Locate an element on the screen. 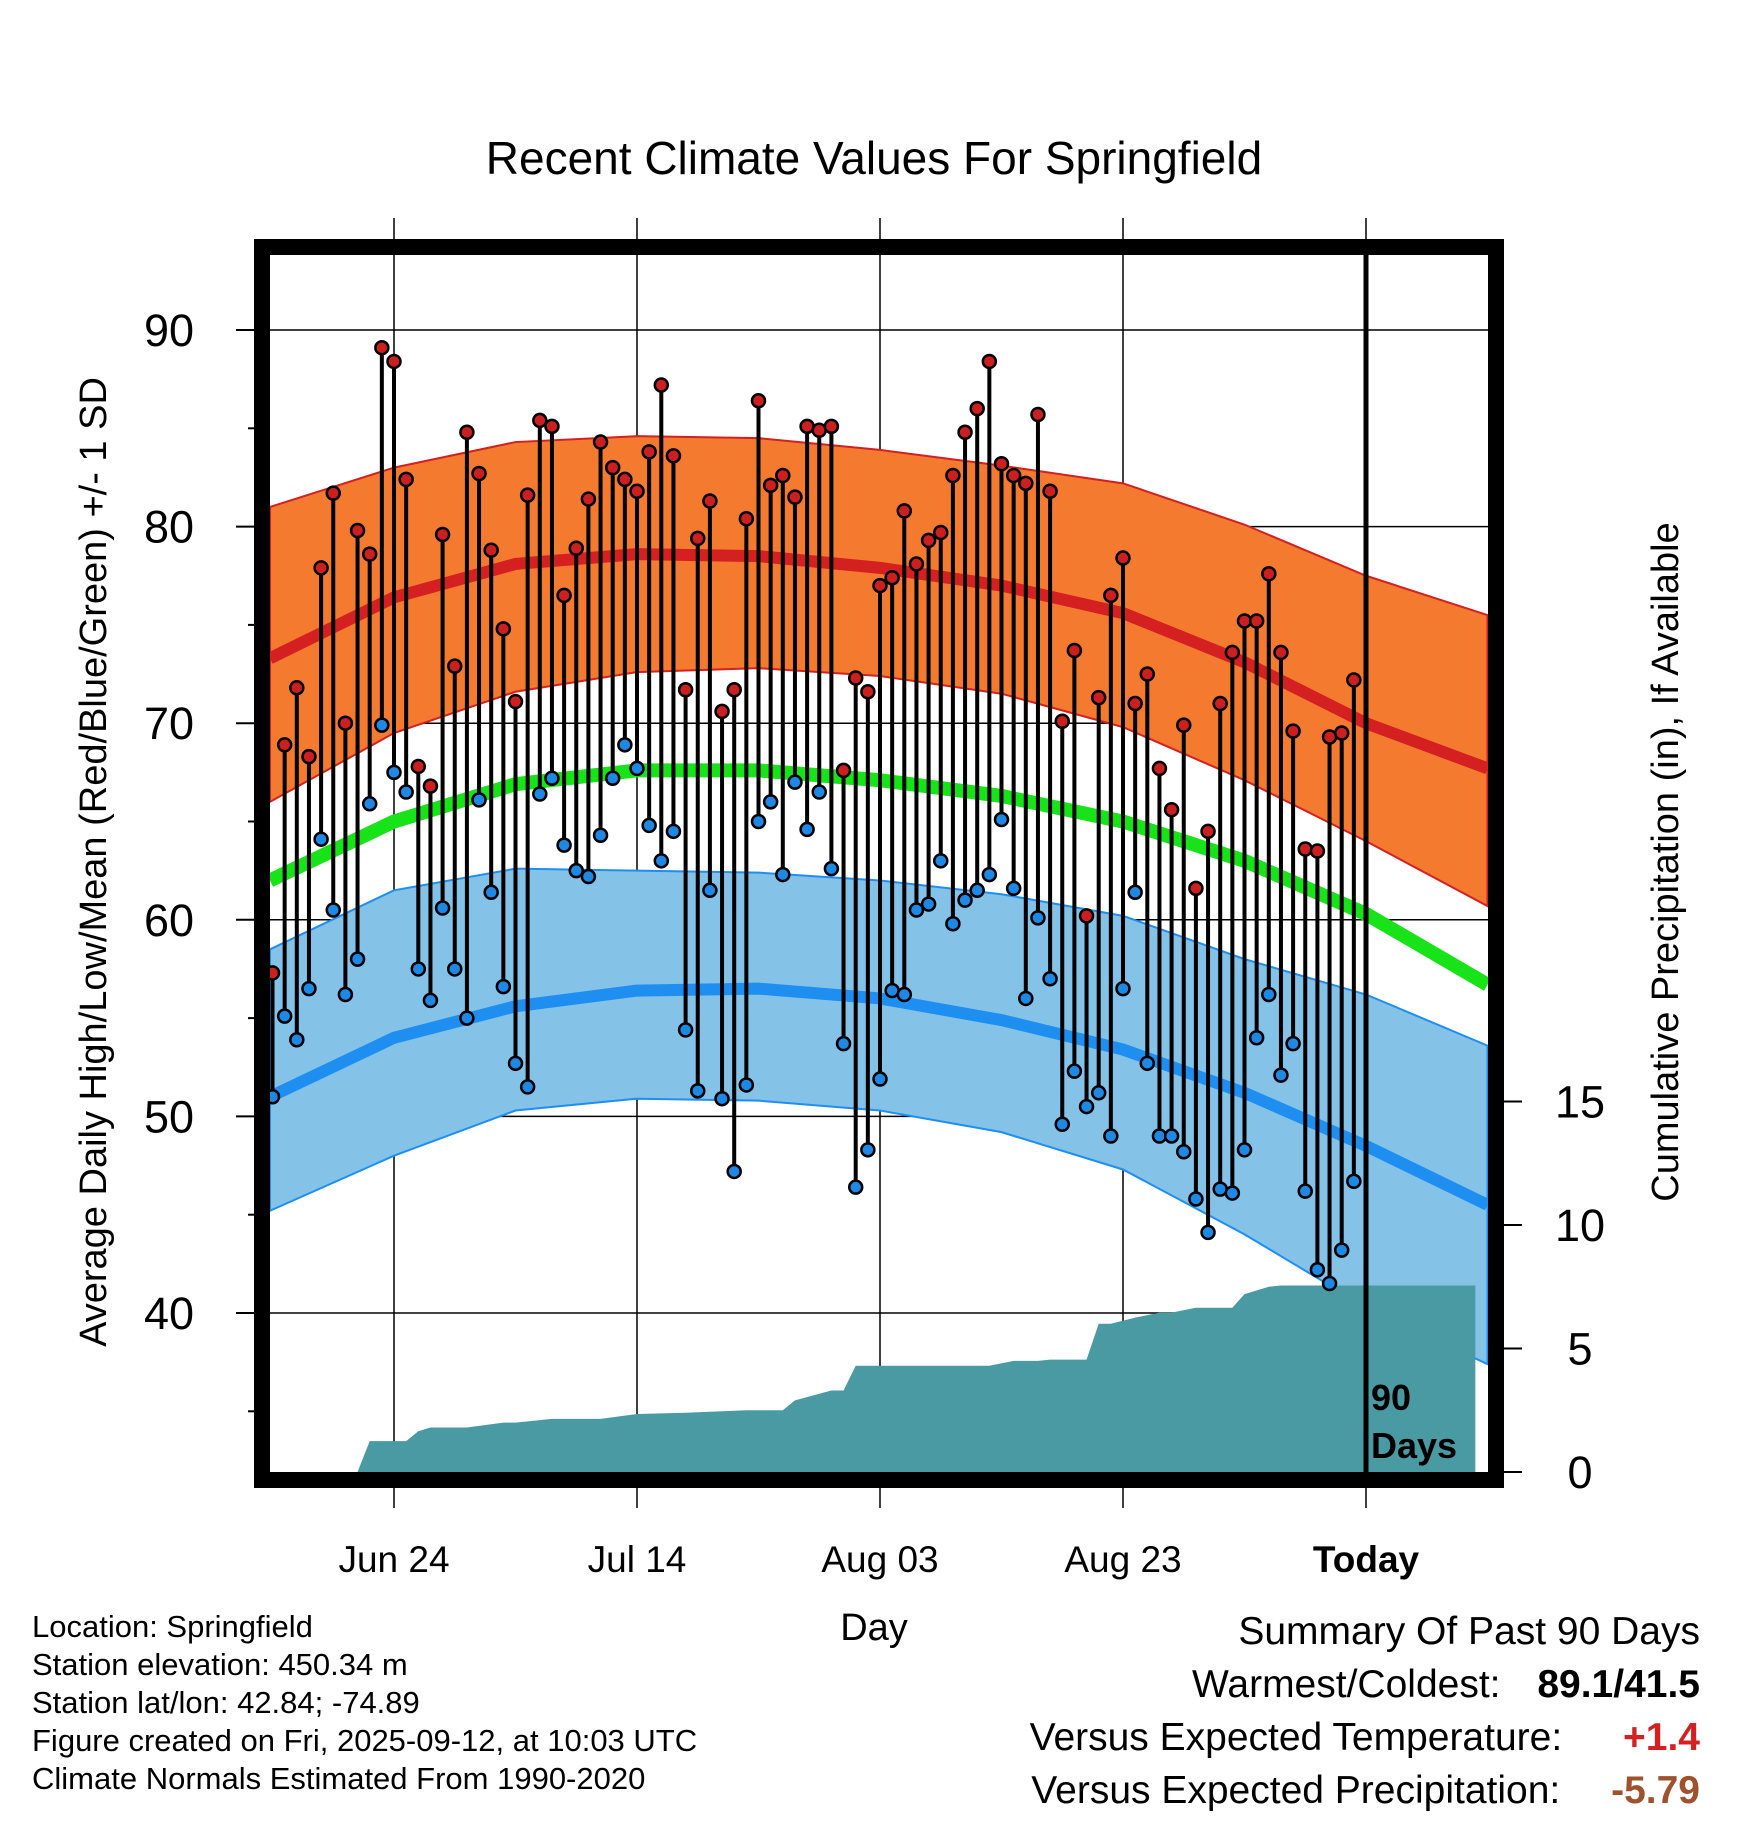  y-tick-label: 60 is located at coordinates (169, 920).